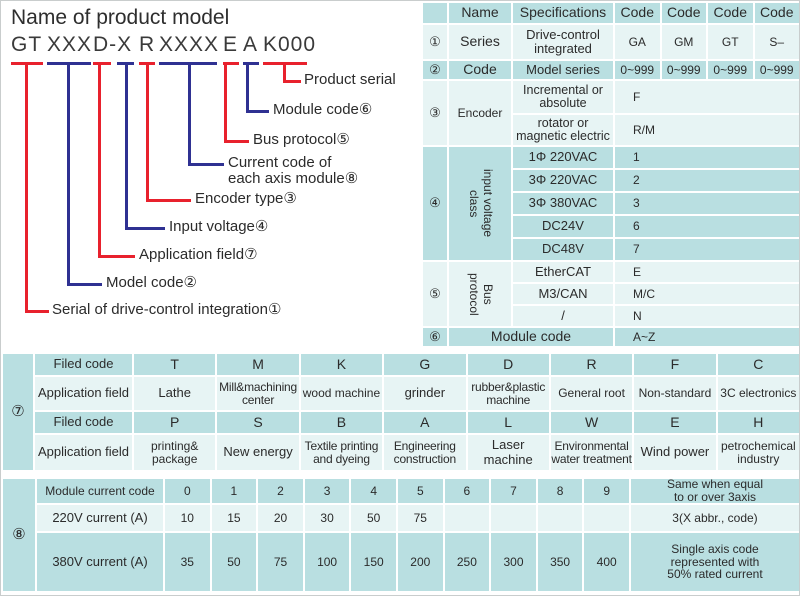  Describe the element at coordinates (480, 113) in the screenshot. I see `name-cell: Encoder` at that location.